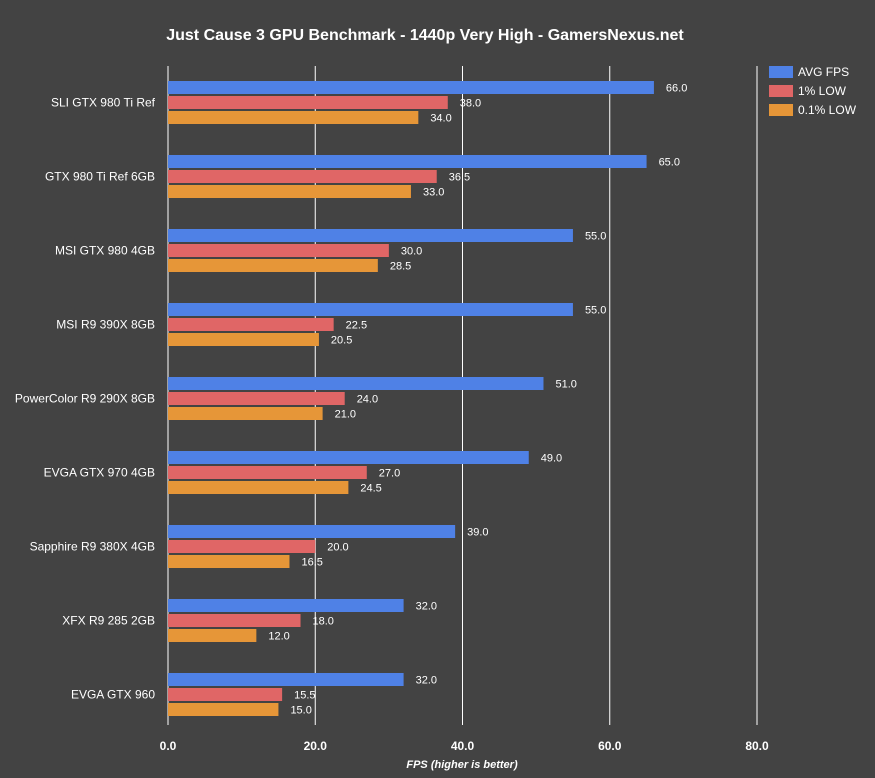 The width and height of the screenshot is (875, 778). Describe the element at coordinates (105, 325) in the screenshot. I see `category-label: MSI R9 390X 8GB` at that location.